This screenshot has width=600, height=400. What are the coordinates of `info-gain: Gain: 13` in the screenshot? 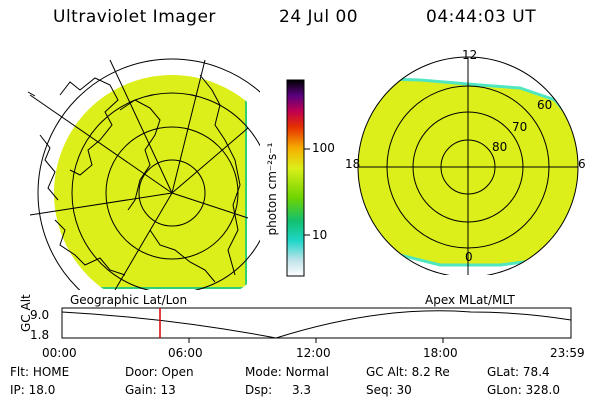 It's located at (150, 390).